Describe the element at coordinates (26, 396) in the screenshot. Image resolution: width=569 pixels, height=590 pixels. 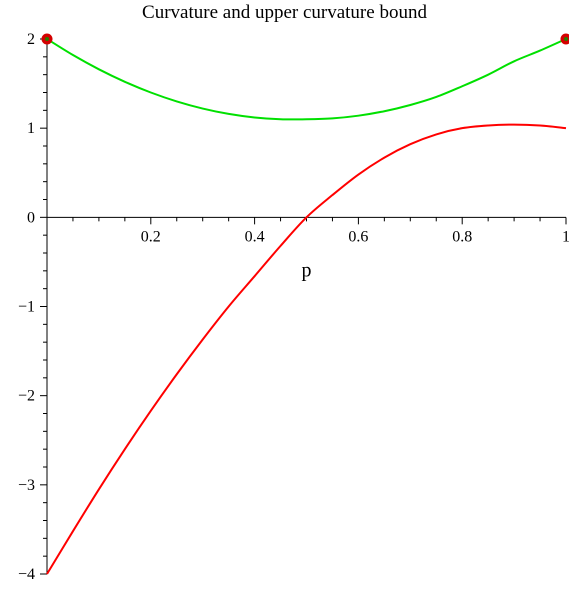
I see `y-tick-label: −2` at that location.